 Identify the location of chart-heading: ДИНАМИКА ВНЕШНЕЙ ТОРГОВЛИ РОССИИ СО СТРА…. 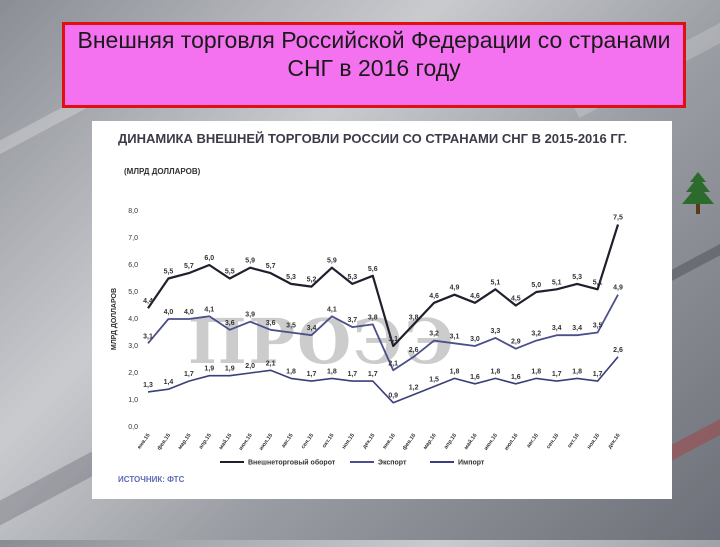
(373, 138).